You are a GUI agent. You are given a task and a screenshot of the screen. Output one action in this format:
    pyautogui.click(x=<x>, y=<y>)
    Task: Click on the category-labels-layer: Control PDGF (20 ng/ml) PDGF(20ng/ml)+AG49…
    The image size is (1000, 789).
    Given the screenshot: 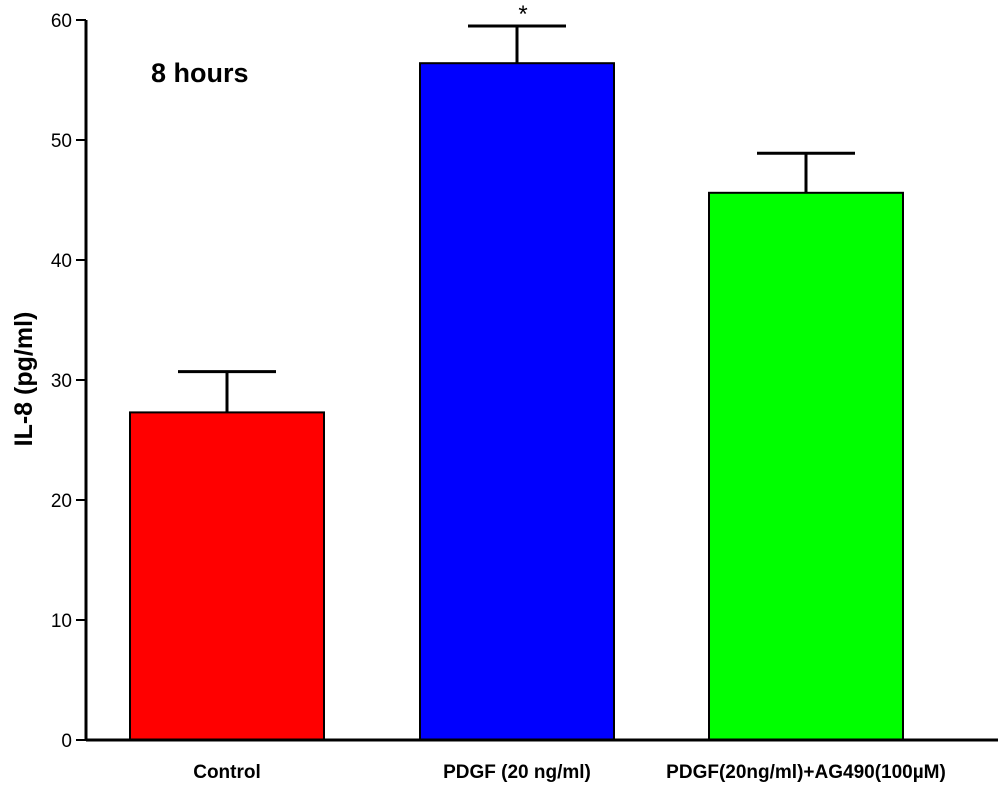 What is the action you would take?
    pyautogui.click(x=569, y=772)
    